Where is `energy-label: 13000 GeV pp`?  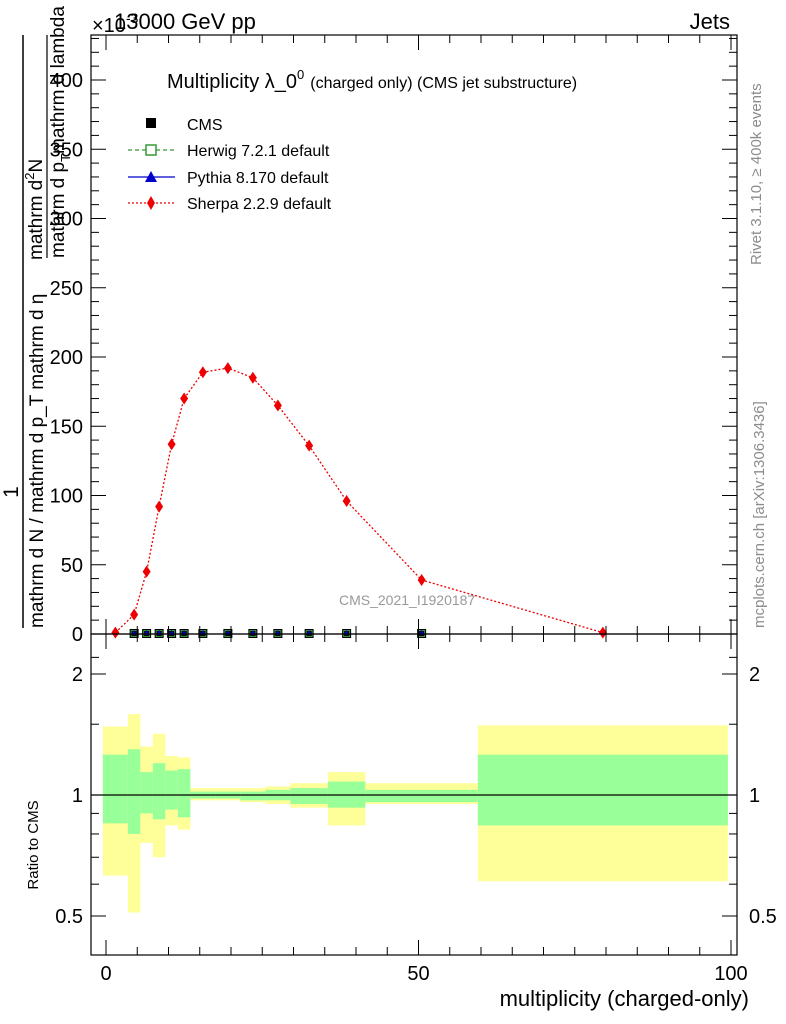
energy-label: 13000 GeV pp is located at coordinates (185, 21).